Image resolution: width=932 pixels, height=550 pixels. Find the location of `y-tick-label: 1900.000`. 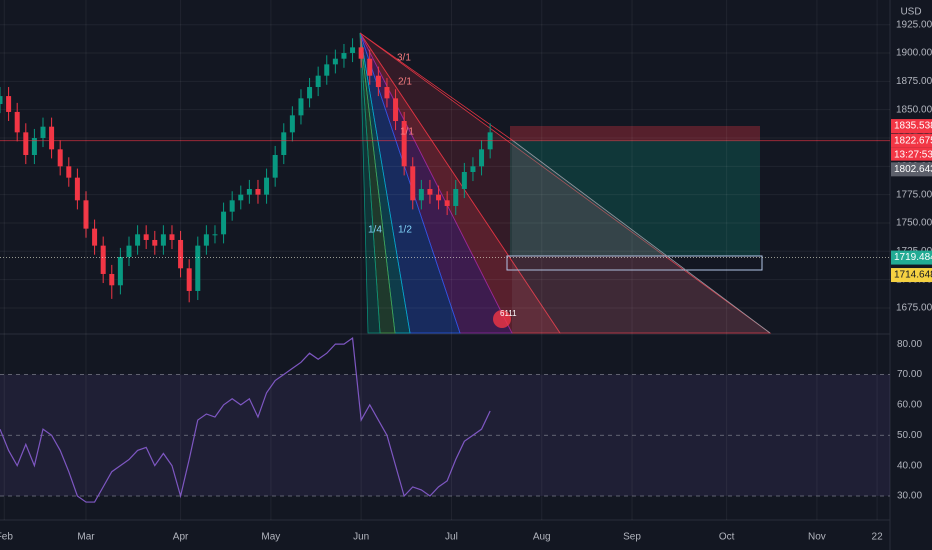

y-tick-label: 1900.000 is located at coordinates (914, 53).